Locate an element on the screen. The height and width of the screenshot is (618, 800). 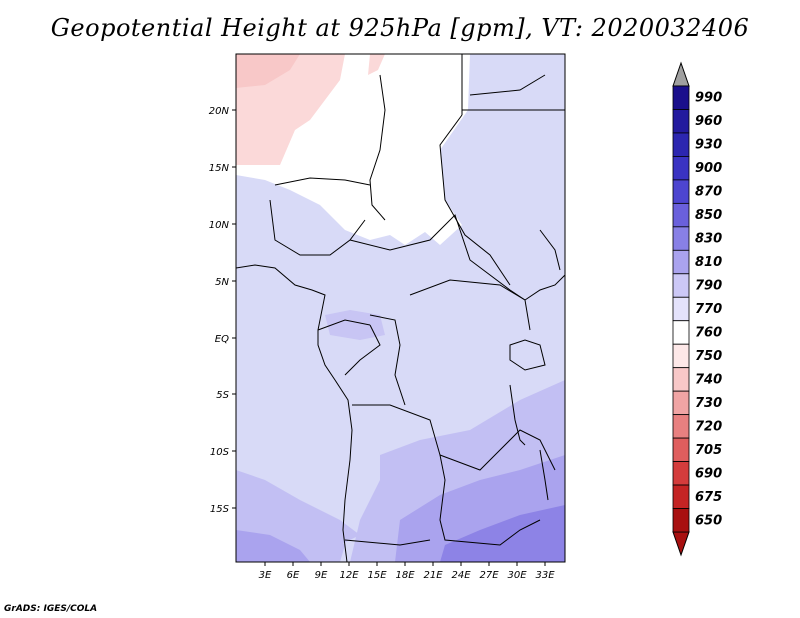
lon-label: 3E is located at coordinates (265, 575).